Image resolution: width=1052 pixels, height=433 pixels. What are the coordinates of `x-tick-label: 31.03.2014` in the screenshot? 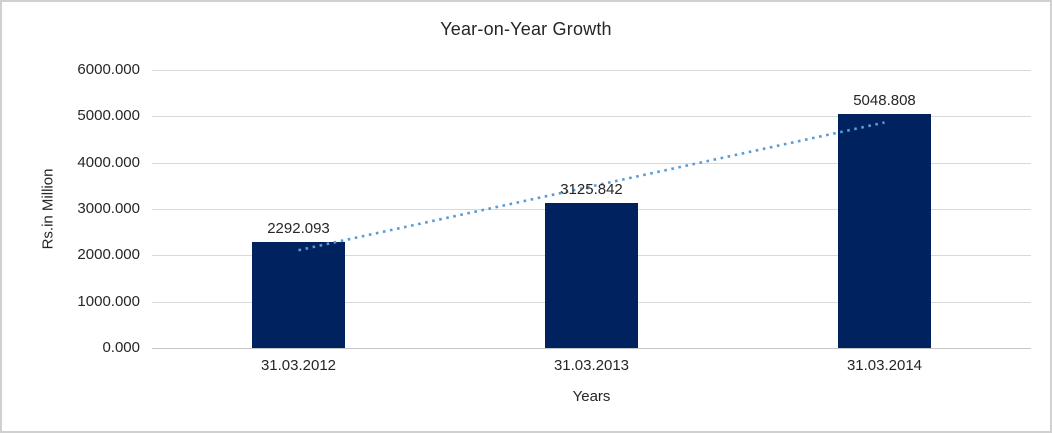 It's located at (884, 365).